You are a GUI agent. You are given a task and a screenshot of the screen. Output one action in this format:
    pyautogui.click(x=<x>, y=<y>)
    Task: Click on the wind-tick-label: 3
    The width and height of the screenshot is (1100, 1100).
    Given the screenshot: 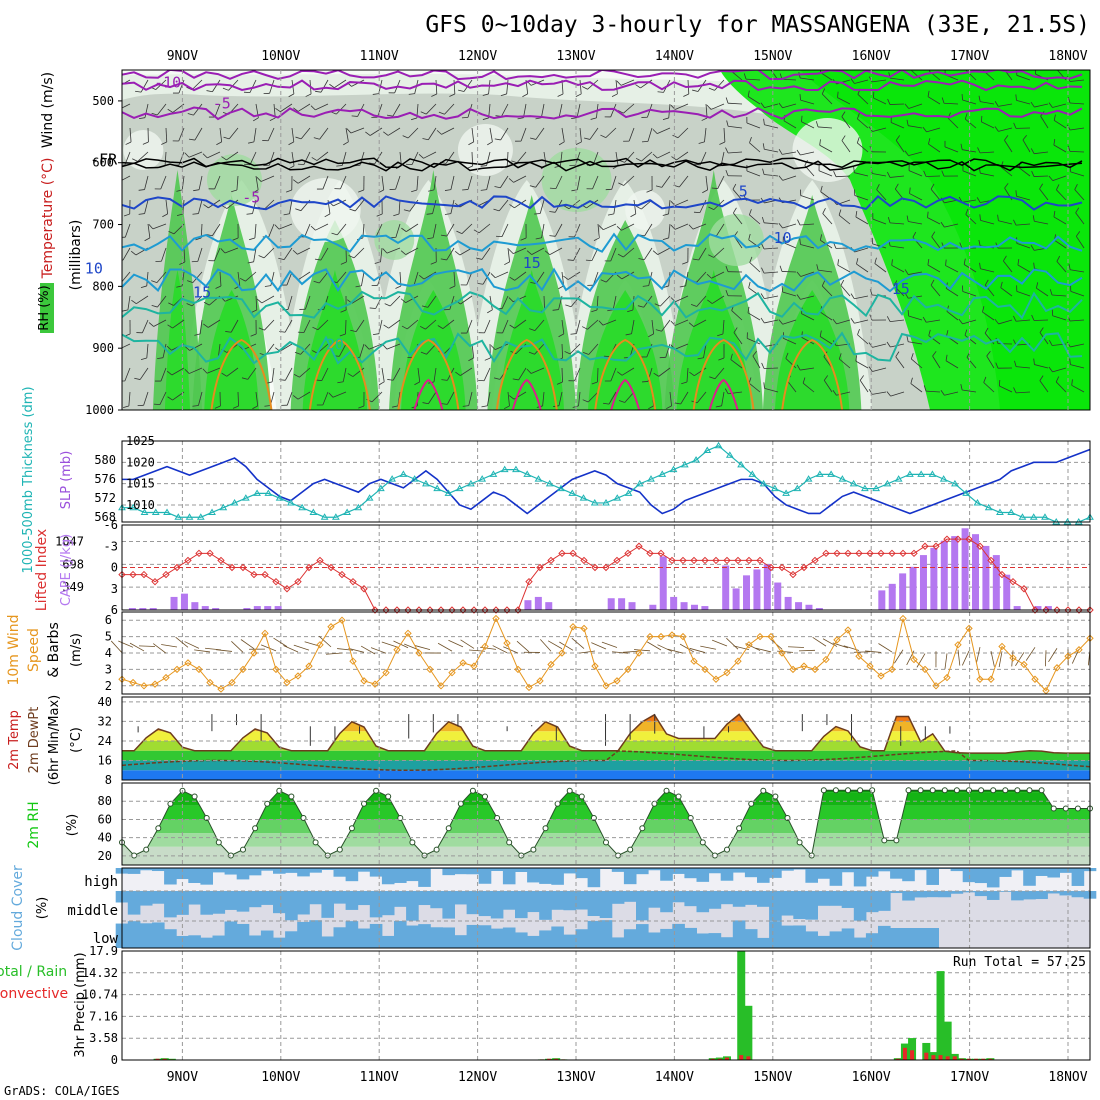 What is the action you would take?
    pyautogui.click(x=108, y=669)
    